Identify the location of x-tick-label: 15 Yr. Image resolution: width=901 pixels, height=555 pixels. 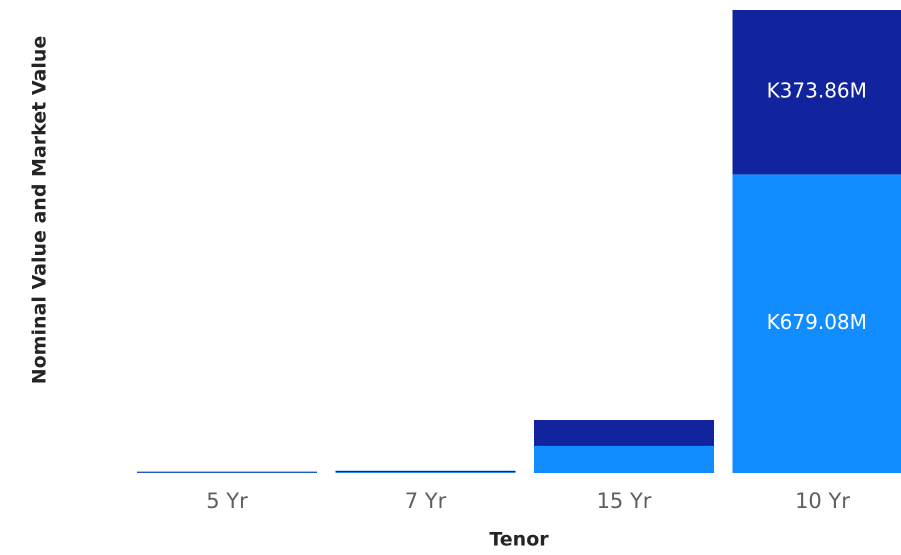
(624, 501).